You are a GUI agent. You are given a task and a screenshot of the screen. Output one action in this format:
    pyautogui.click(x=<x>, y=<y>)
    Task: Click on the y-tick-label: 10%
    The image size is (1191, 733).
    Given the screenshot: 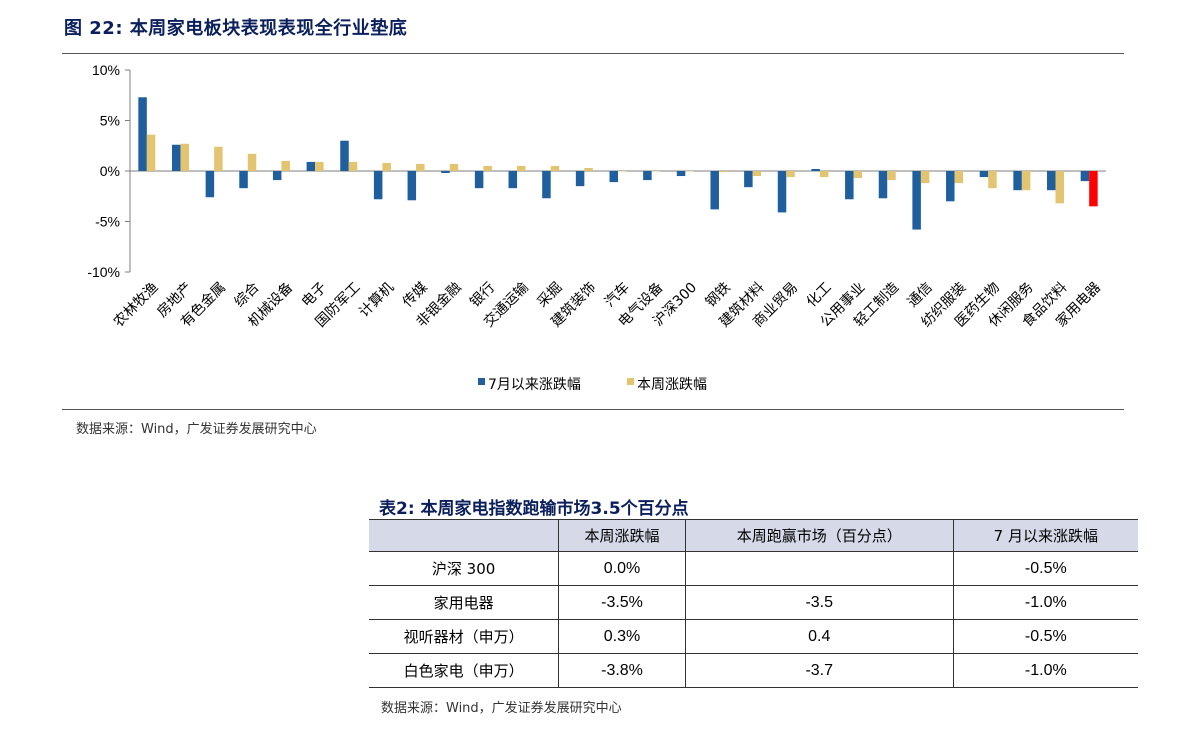 What is the action you would take?
    pyautogui.click(x=106, y=70)
    